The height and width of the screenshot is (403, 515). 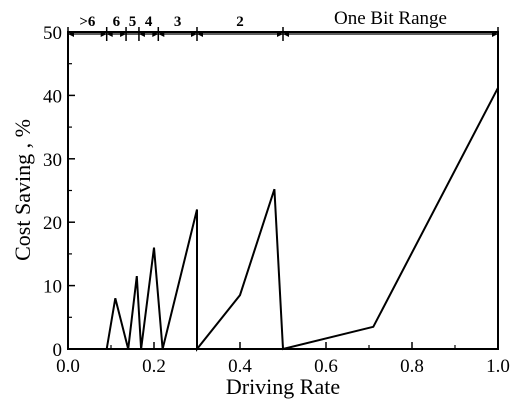 I want to click on range-label-6: One Bit Range, so click(x=390, y=18).